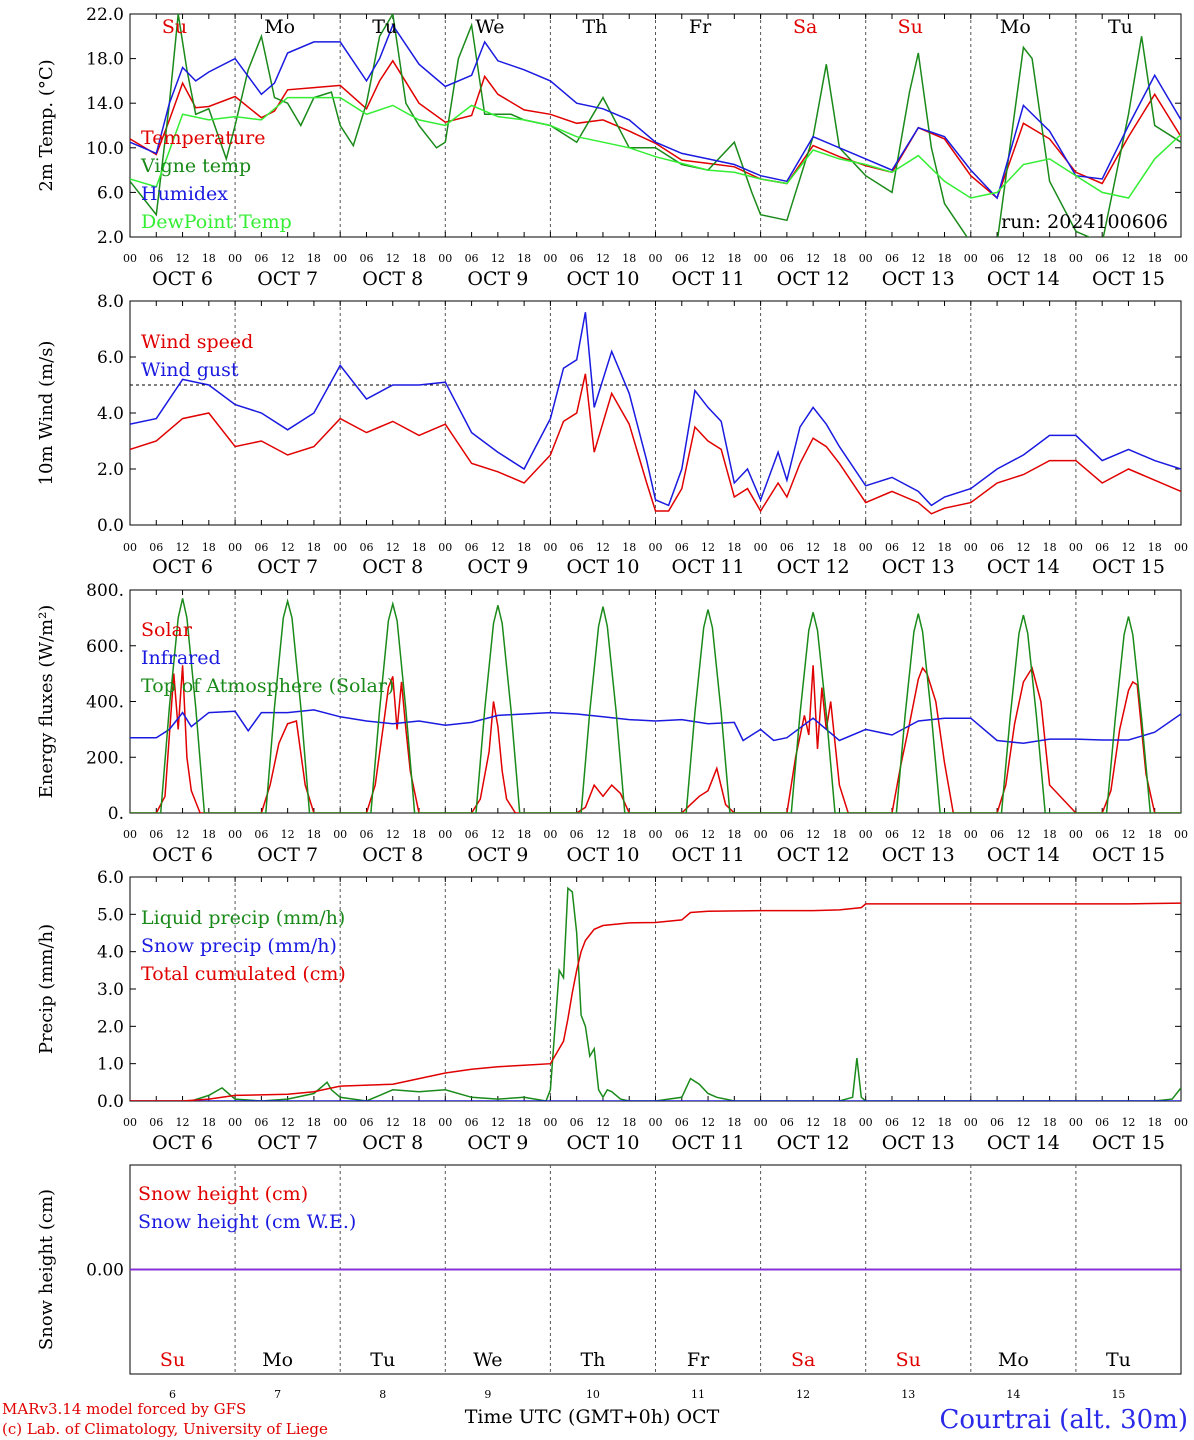  I want to click on y-tick-label: 2.0, so click(110, 470).